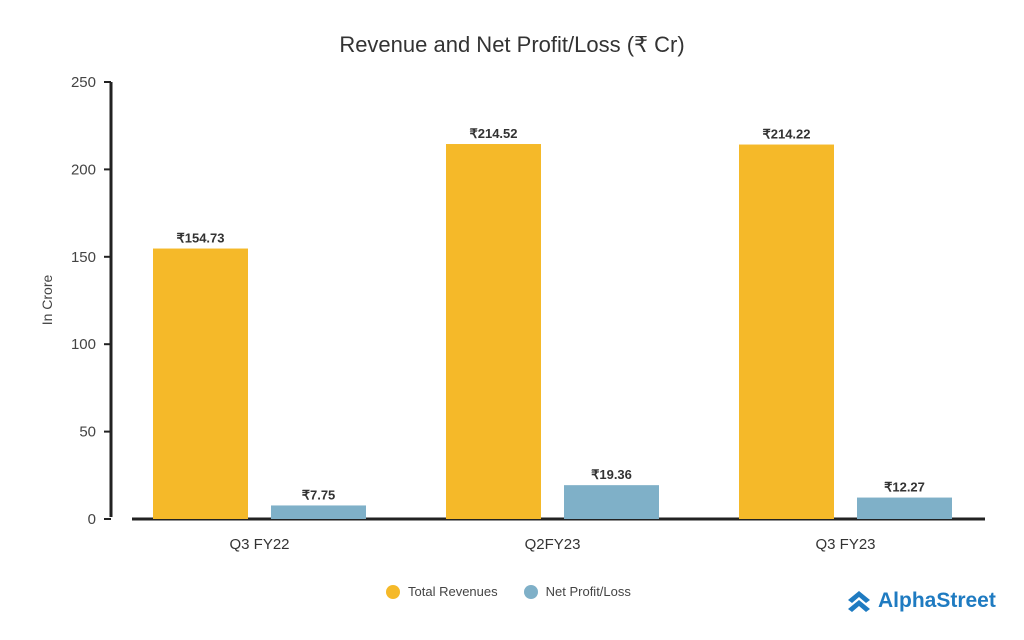  What do you see at coordinates (87, 432) in the screenshot?
I see `y-tick-label: 50` at bounding box center [87, 432].